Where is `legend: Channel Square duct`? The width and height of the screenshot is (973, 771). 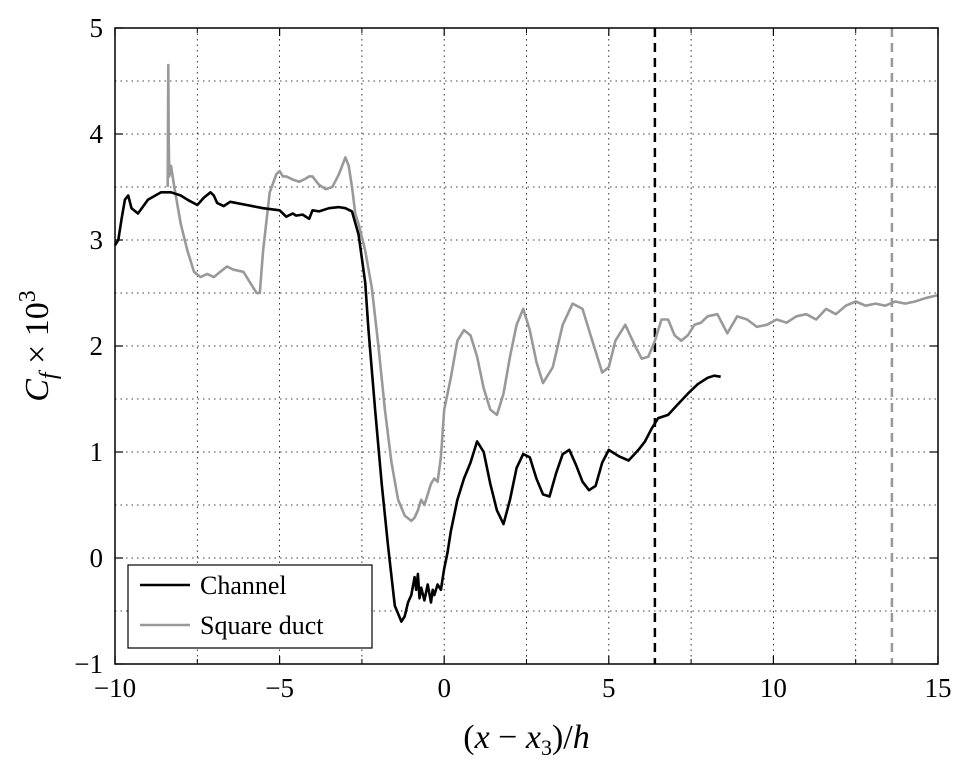 legend: Channel Square duct is located at coordinates (250, 606).